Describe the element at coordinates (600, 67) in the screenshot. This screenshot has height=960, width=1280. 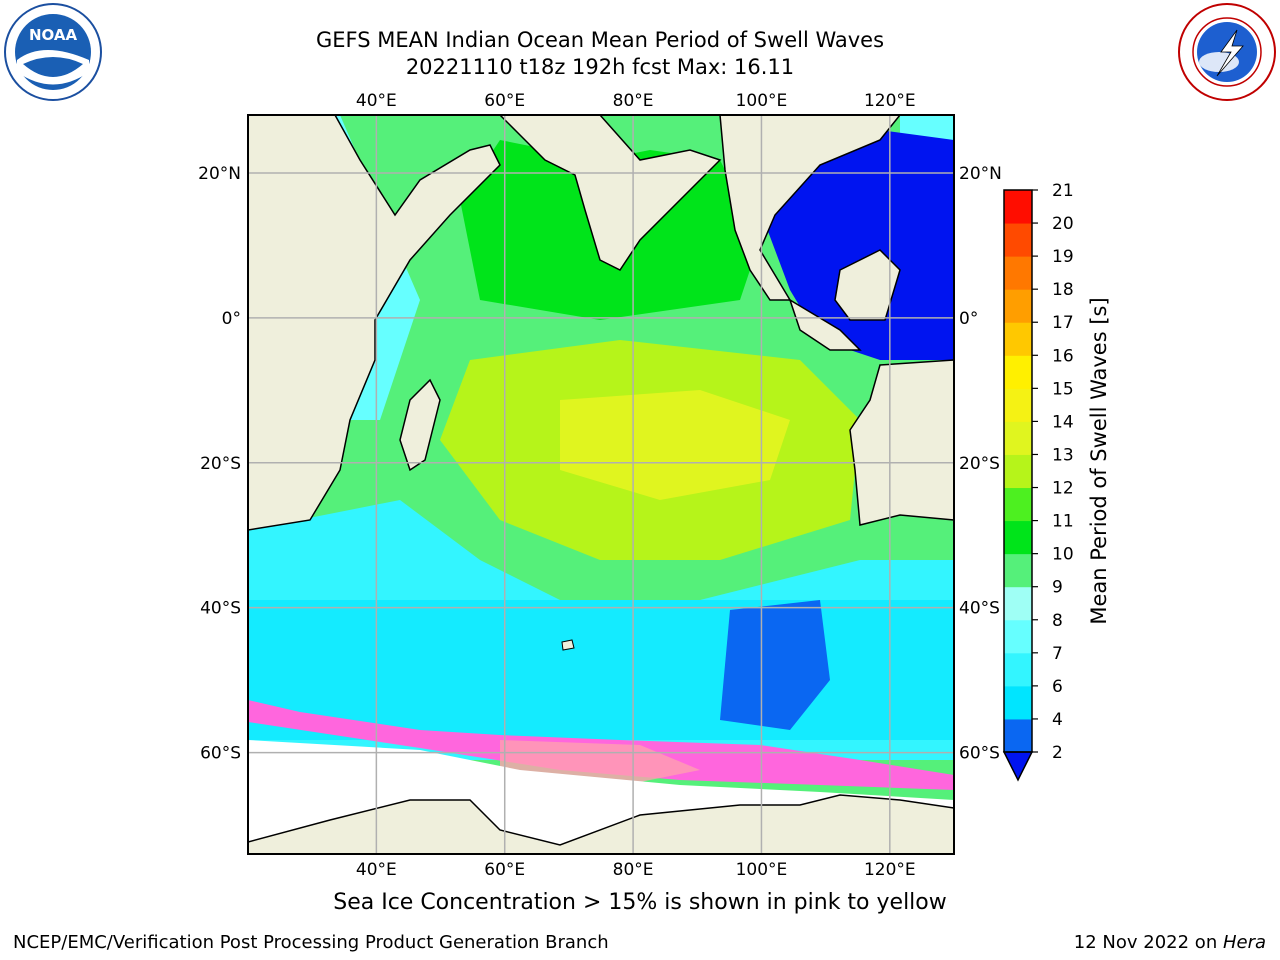
I see `chart-subtitle: 20221110 t18z 192h fcst Max: 16.11` at that location.